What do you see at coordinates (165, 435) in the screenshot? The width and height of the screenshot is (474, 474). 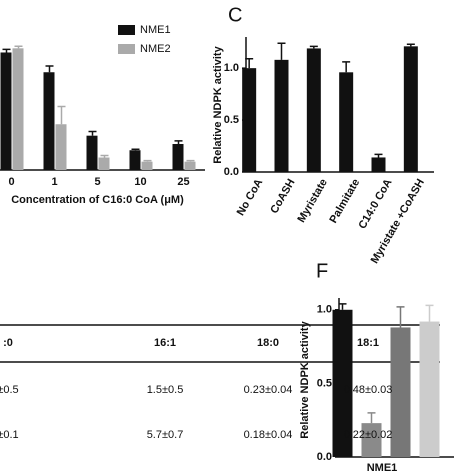 I see `table-cell: 5.7±0.7` at bounding box center [165, 435].